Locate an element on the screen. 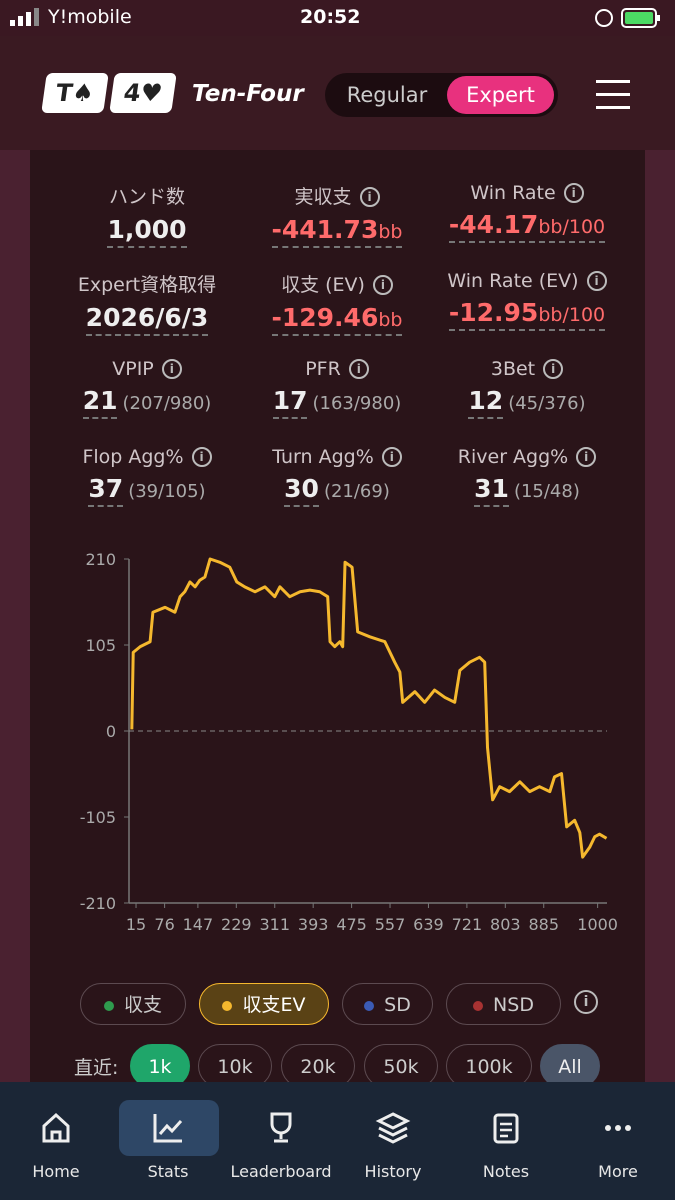 The width and height of the screenshot is (675, 1200). nav-label: Home is located at coordinates (56, 1171).